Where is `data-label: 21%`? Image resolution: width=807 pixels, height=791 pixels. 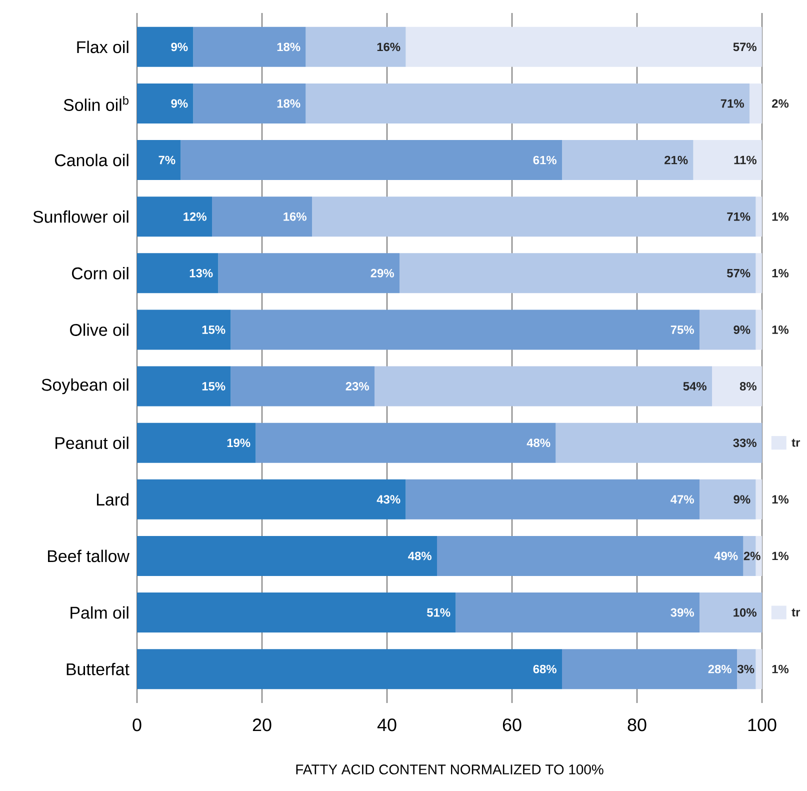 data-label: 21% is located at coordinates (676, 160).